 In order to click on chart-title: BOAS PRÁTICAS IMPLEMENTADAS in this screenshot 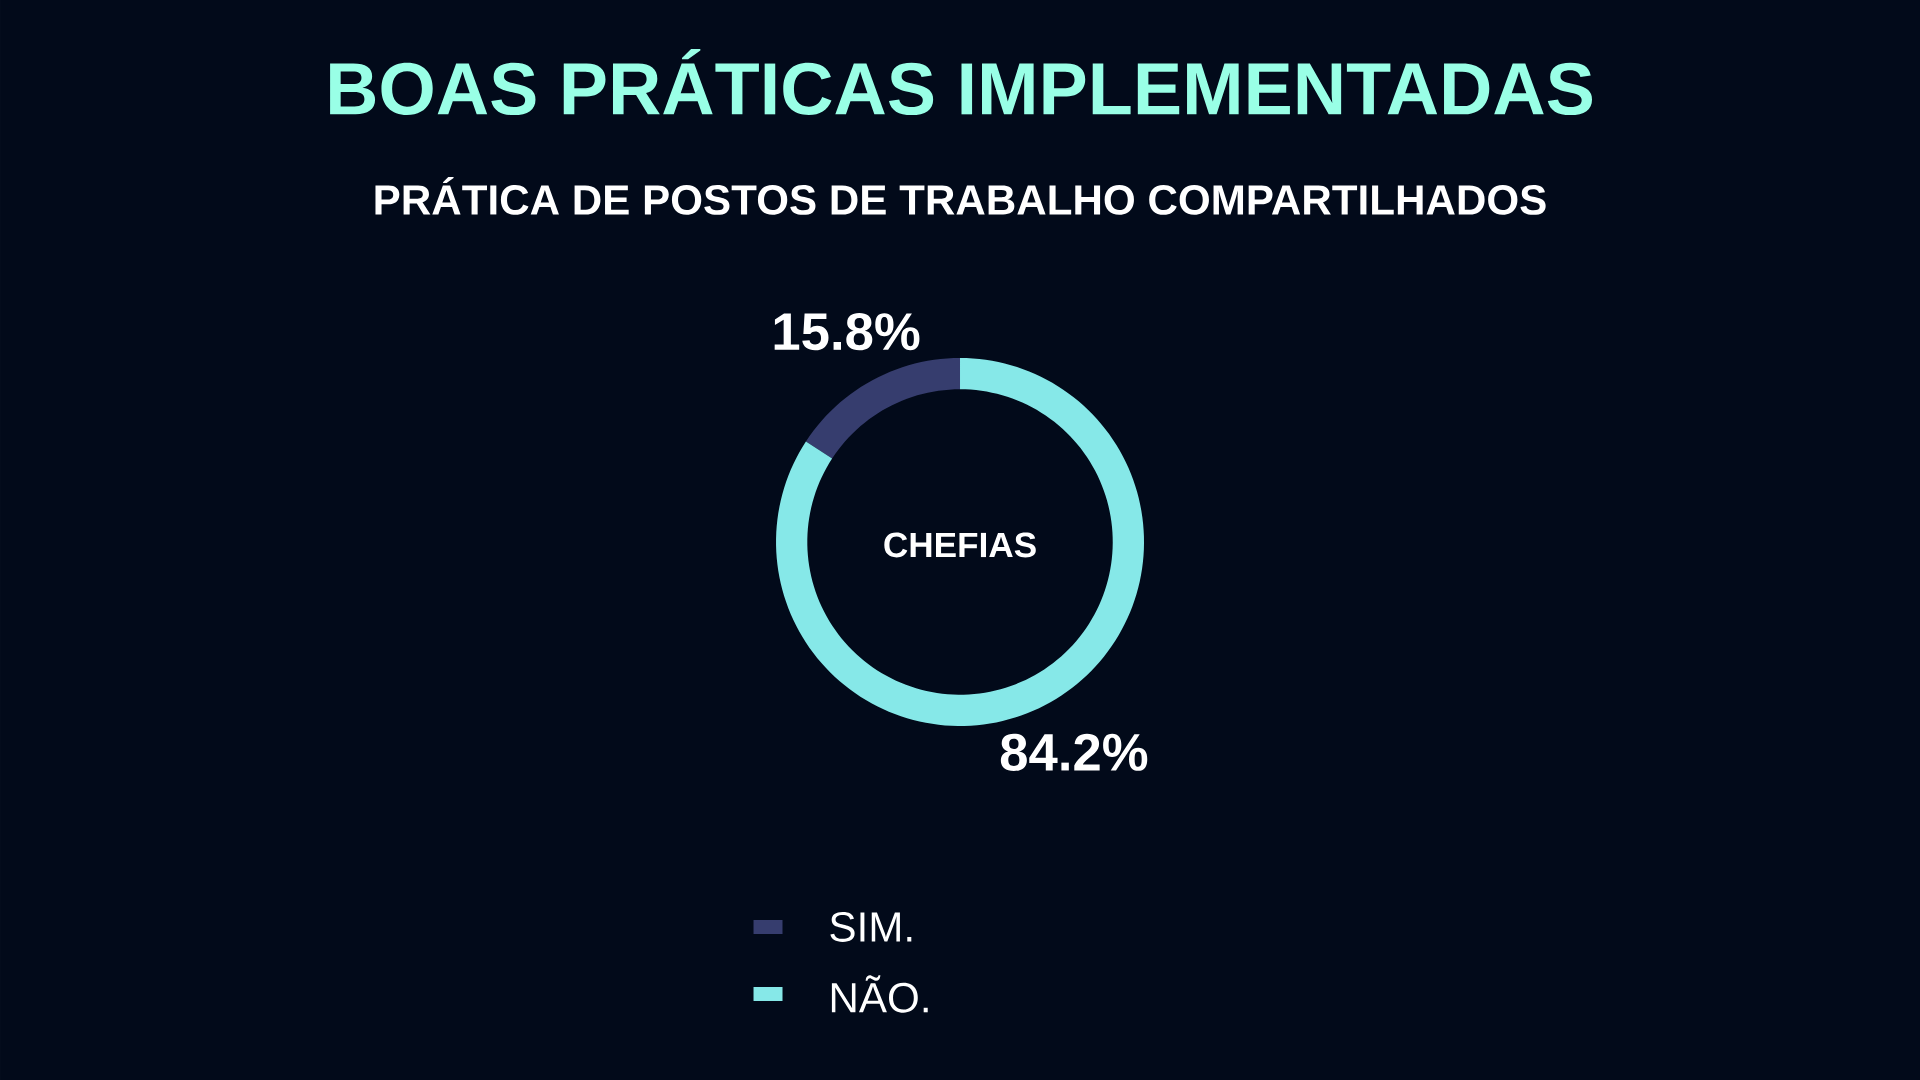, I will do `click(961, 82)`.